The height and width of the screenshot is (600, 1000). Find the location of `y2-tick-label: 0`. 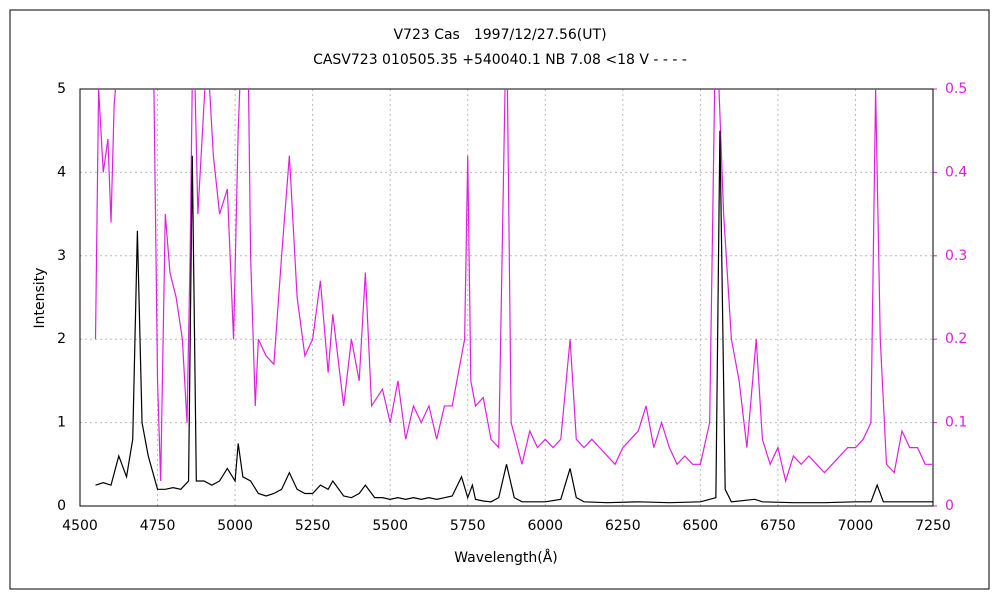

y2-tick-label: 0 is located at coordinates (949, 506).